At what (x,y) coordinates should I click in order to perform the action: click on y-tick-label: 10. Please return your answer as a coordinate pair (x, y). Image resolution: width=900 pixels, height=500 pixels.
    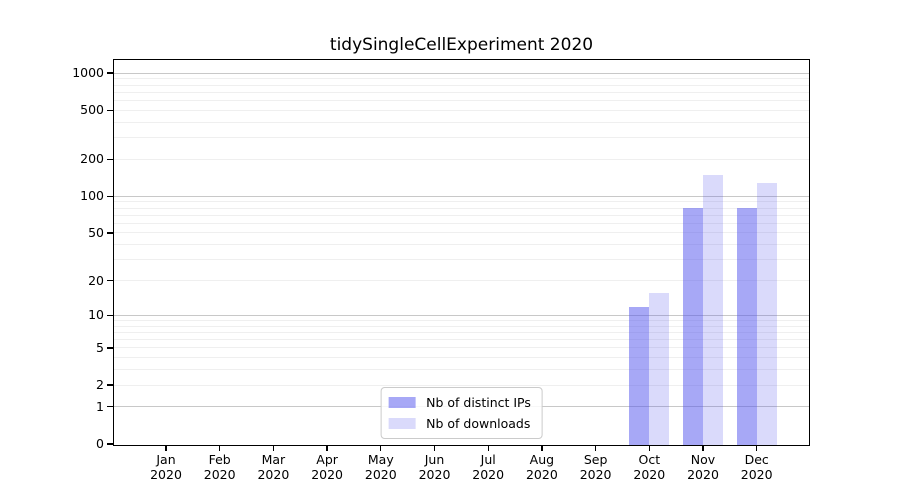
    Looking at the image, I should click on (96, 315).